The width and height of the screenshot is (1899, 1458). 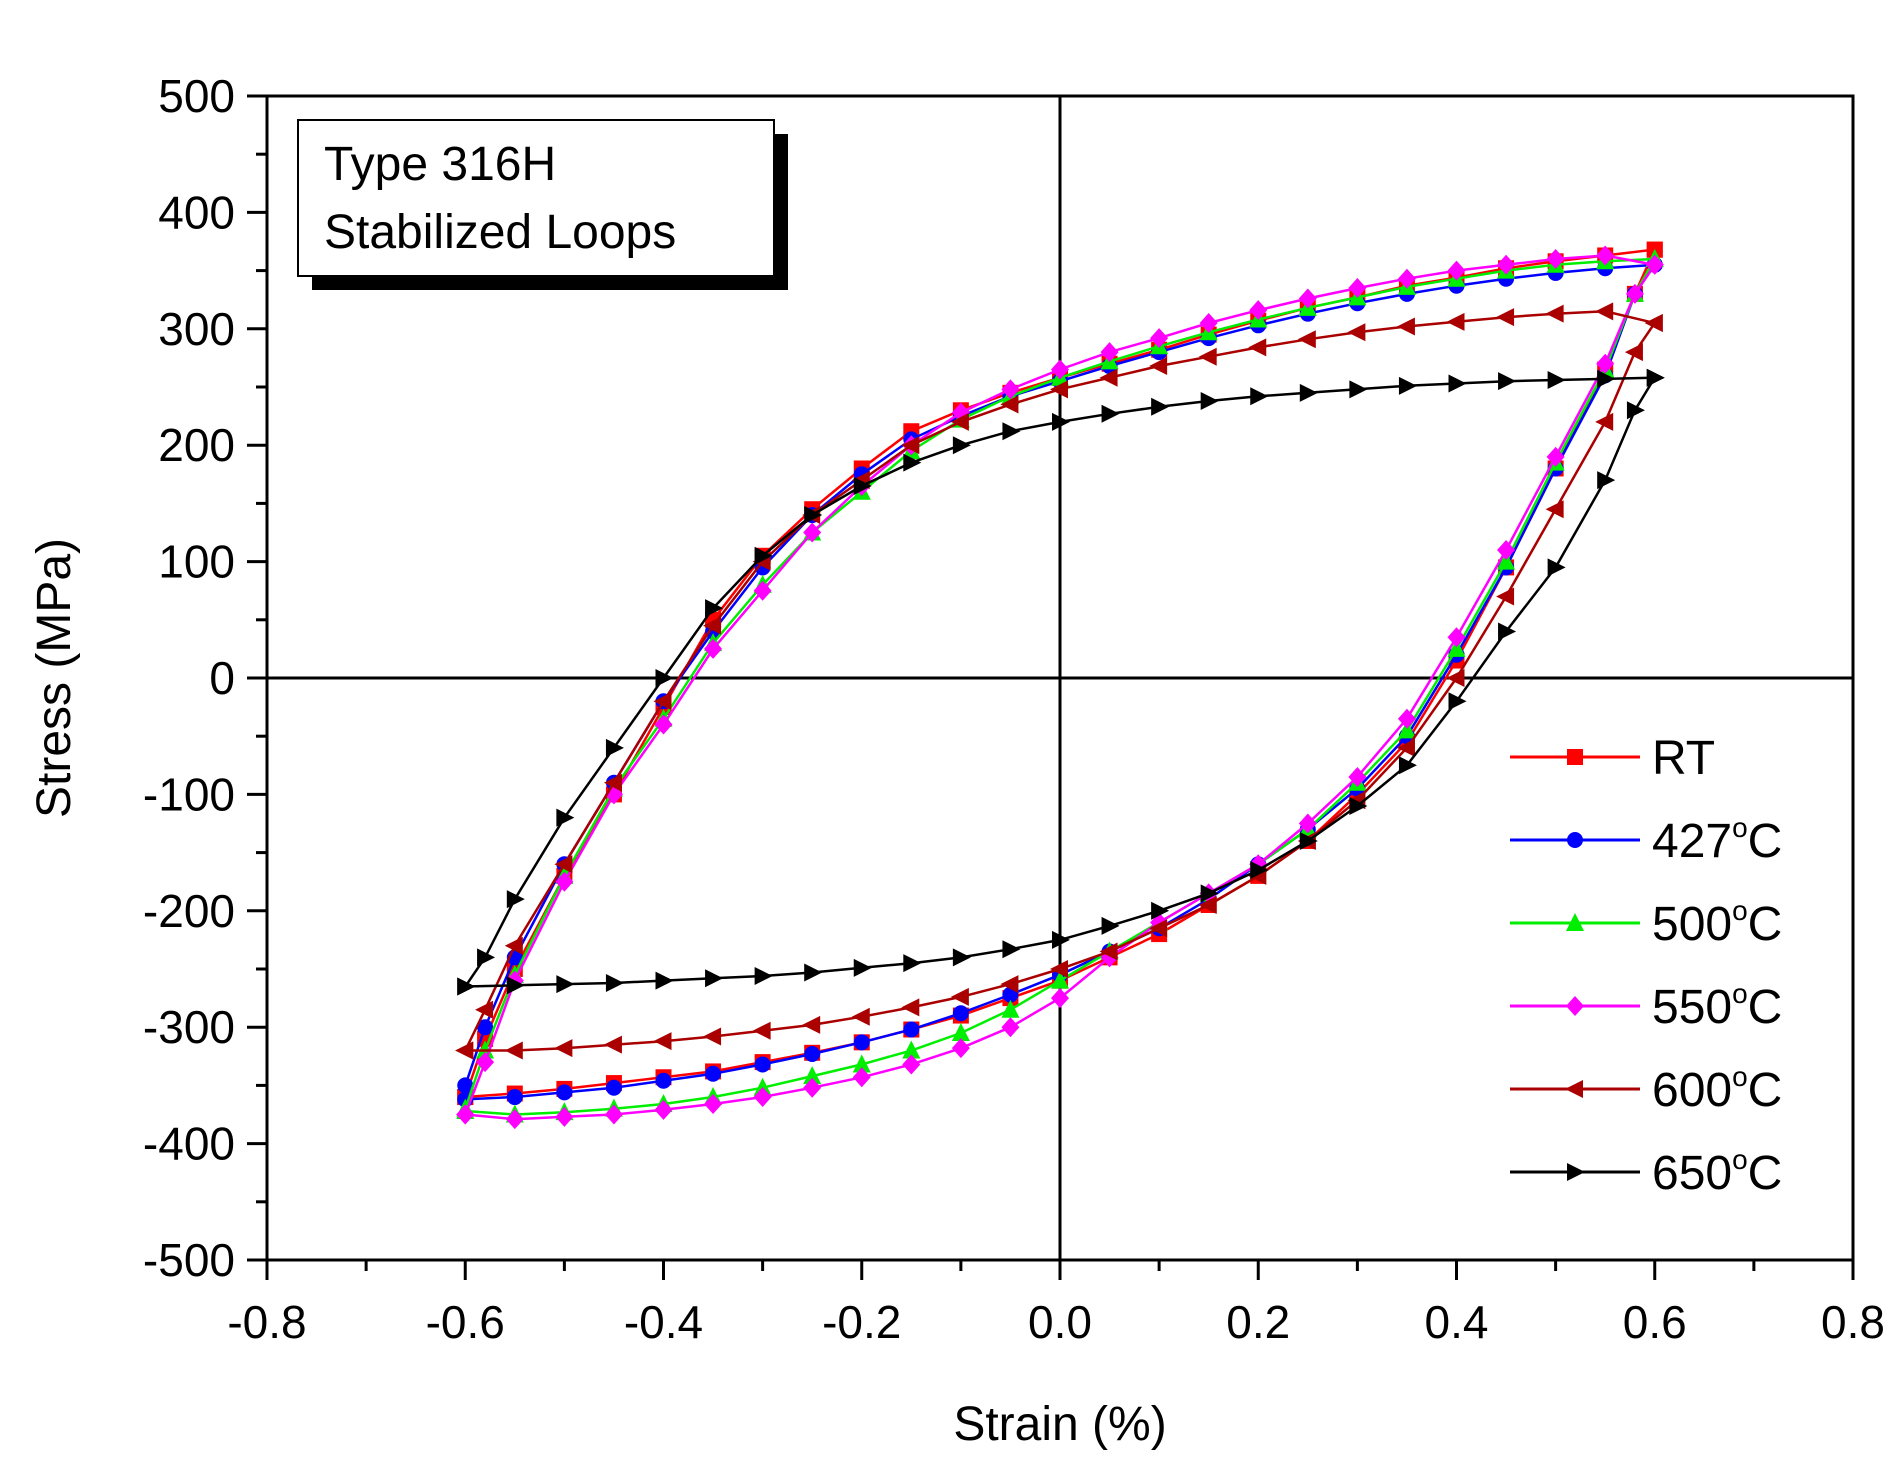 What do you see at coordinates (189, 911) in the screenshot?
I see `y-tick-label: -200` at bounding box center [189, 911].